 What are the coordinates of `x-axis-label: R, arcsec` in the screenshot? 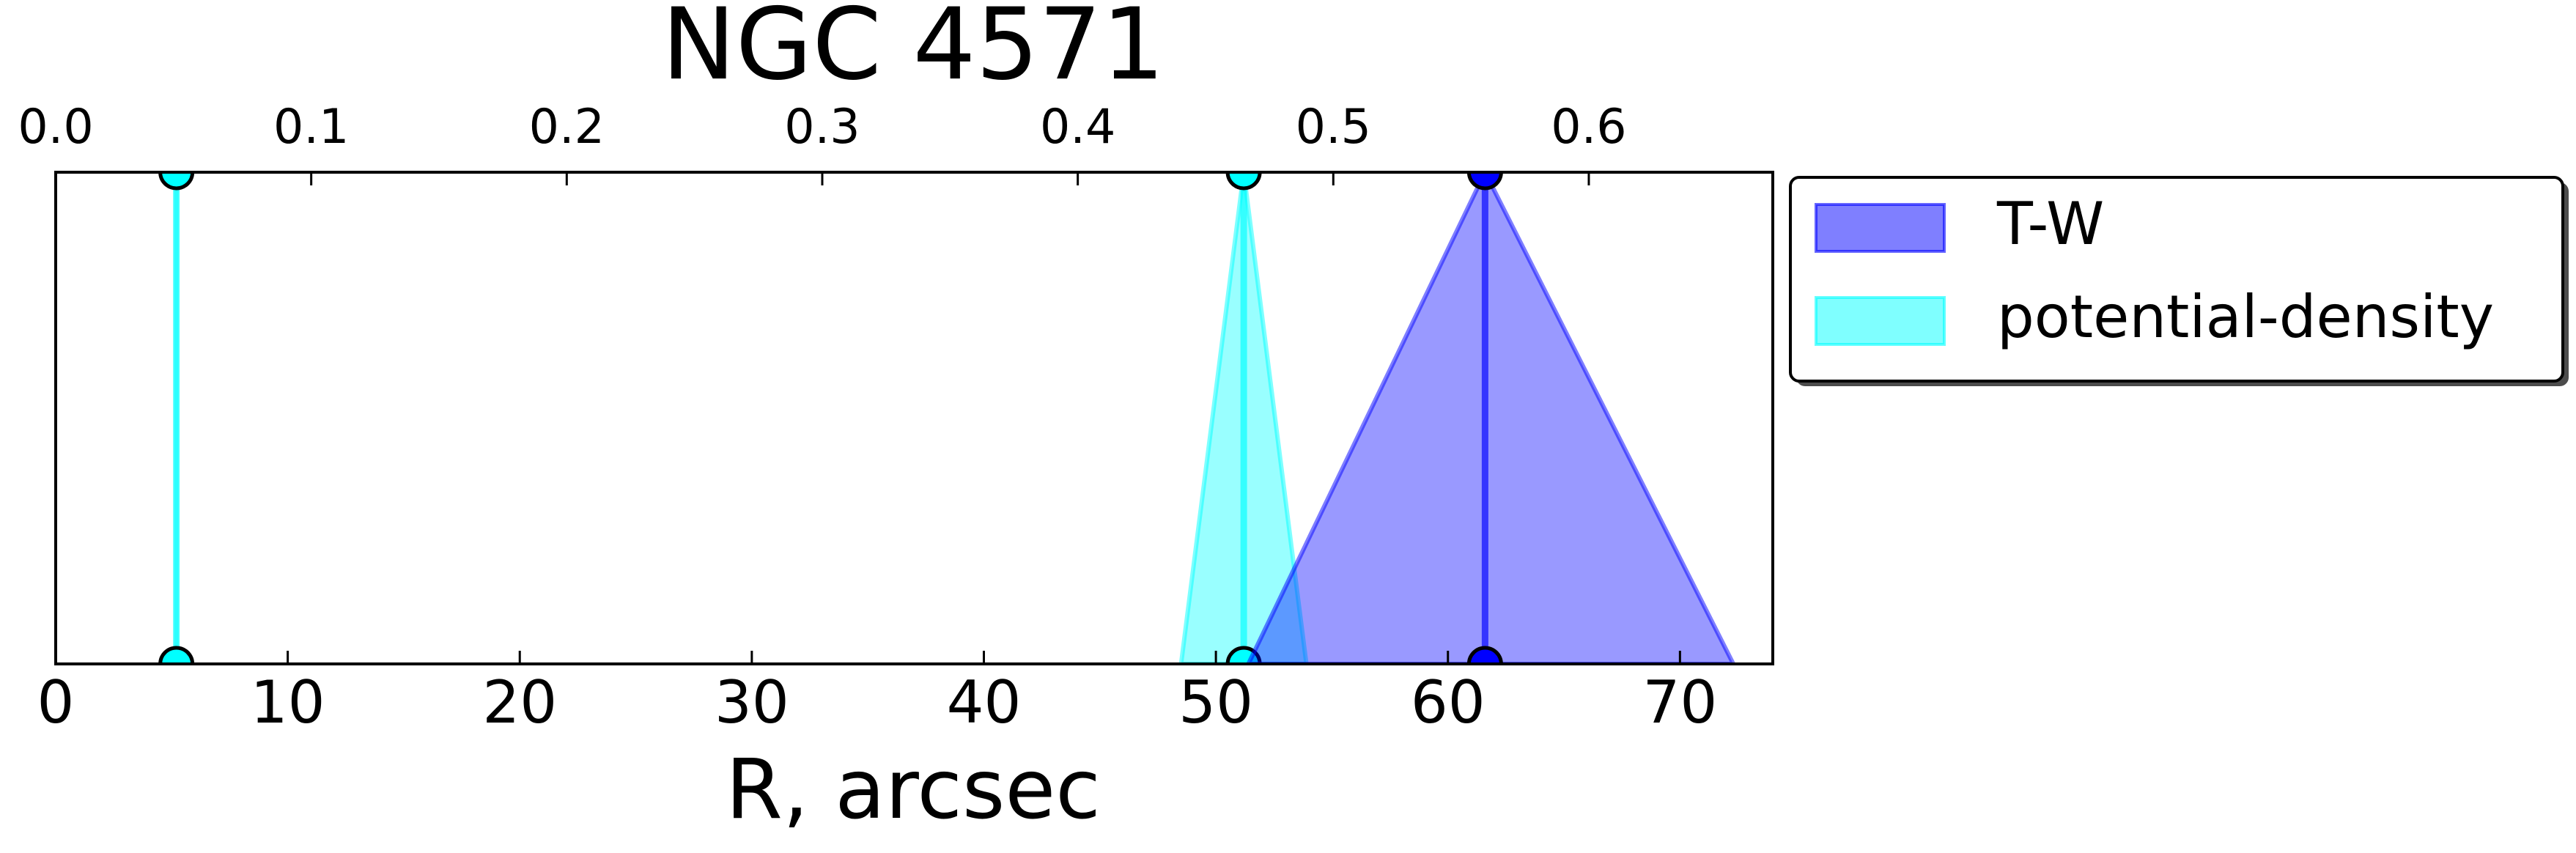 It's located at (913, 790).